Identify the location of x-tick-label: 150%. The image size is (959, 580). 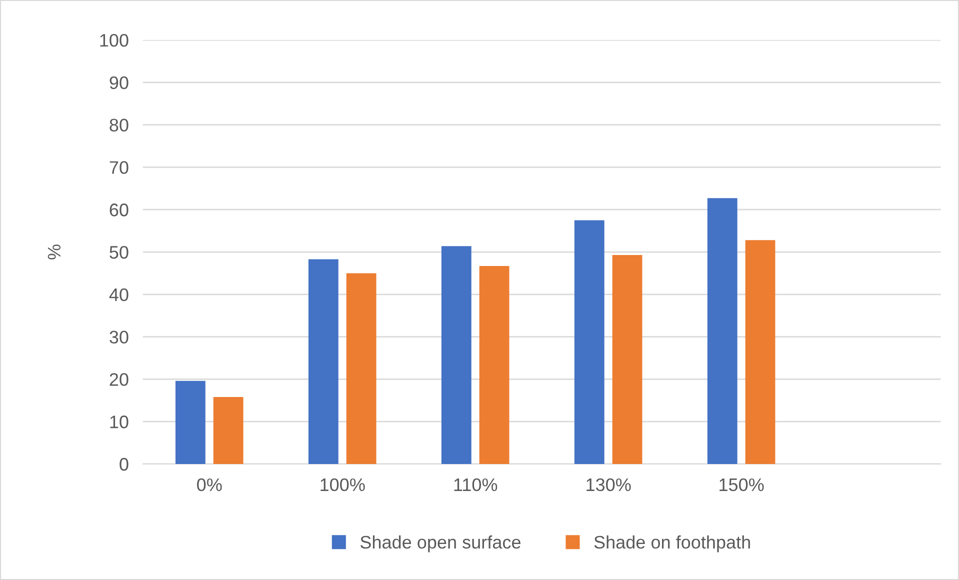
(742, 485).